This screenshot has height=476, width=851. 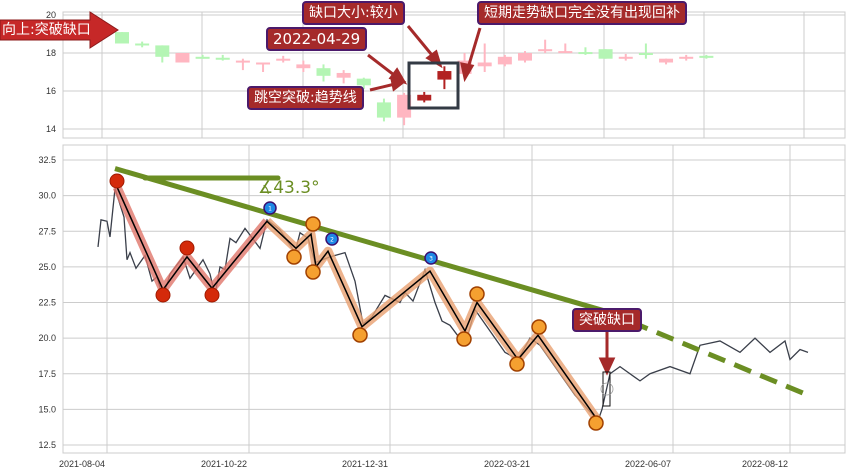 I want to click on y-tick-label: 17.5, so click(x=47, y=374).